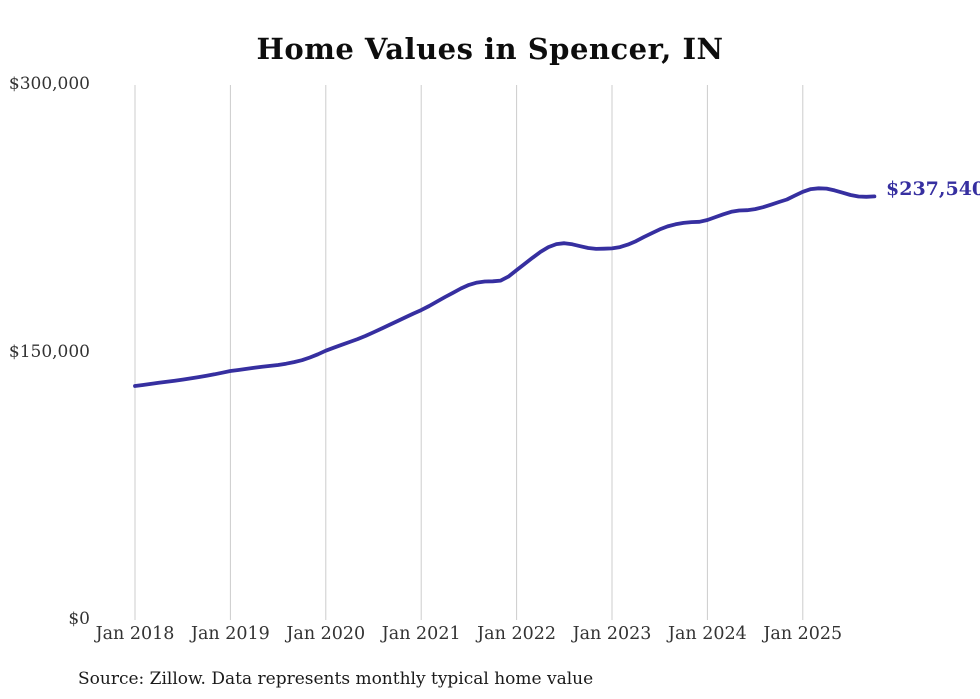 This screenshot has height=699, width=980. Describe the element at coordinates (79, 619) in the screenshot. I see `y-tick-label: $0` at that location.